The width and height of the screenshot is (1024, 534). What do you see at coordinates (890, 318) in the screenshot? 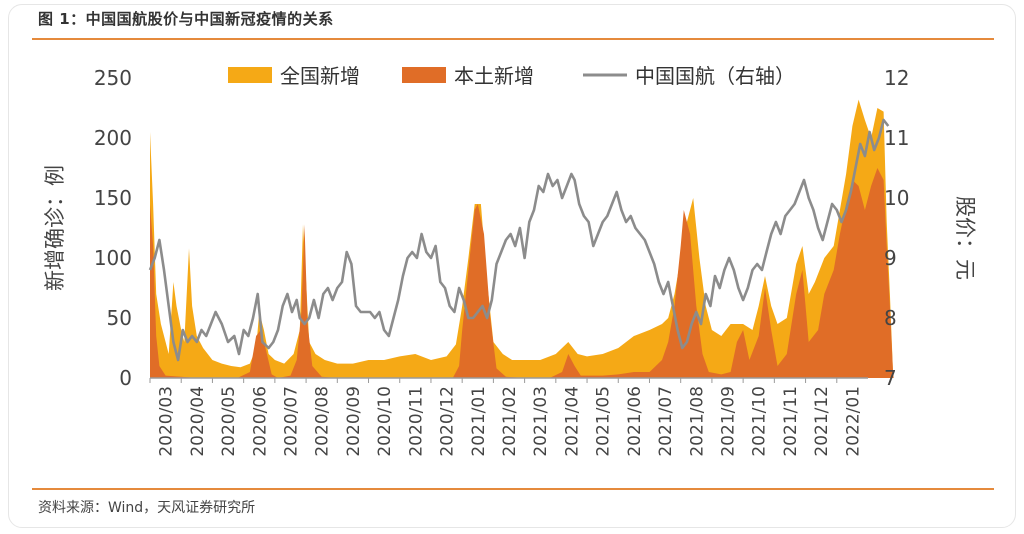
I see `right-tick-label: 8` at bounding box center [890, 318].